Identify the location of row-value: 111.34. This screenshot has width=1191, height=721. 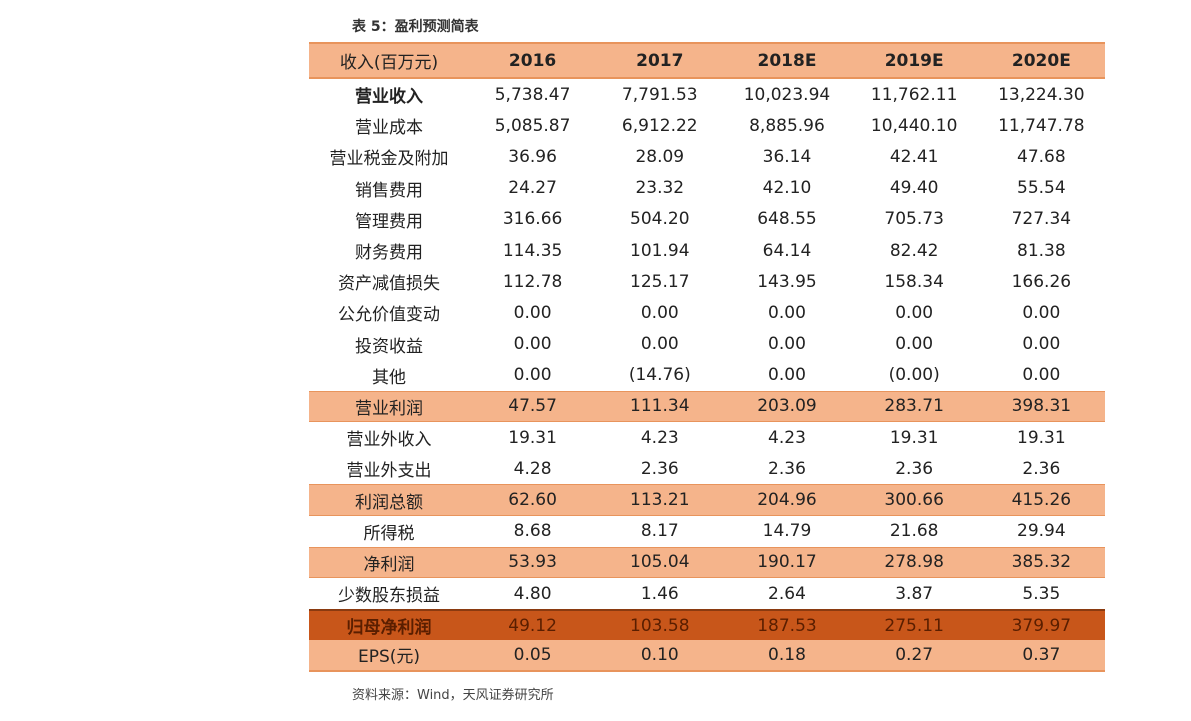
(660, 406).